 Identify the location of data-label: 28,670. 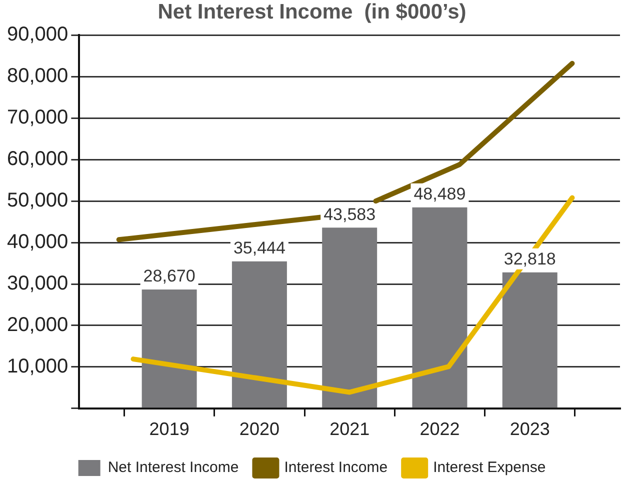
(169, 276).